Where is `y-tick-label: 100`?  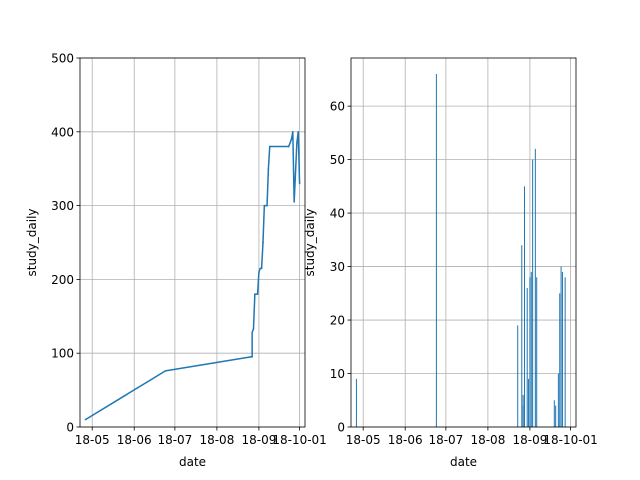 y-tick-label: 100 is located at coordinates (62, 354).